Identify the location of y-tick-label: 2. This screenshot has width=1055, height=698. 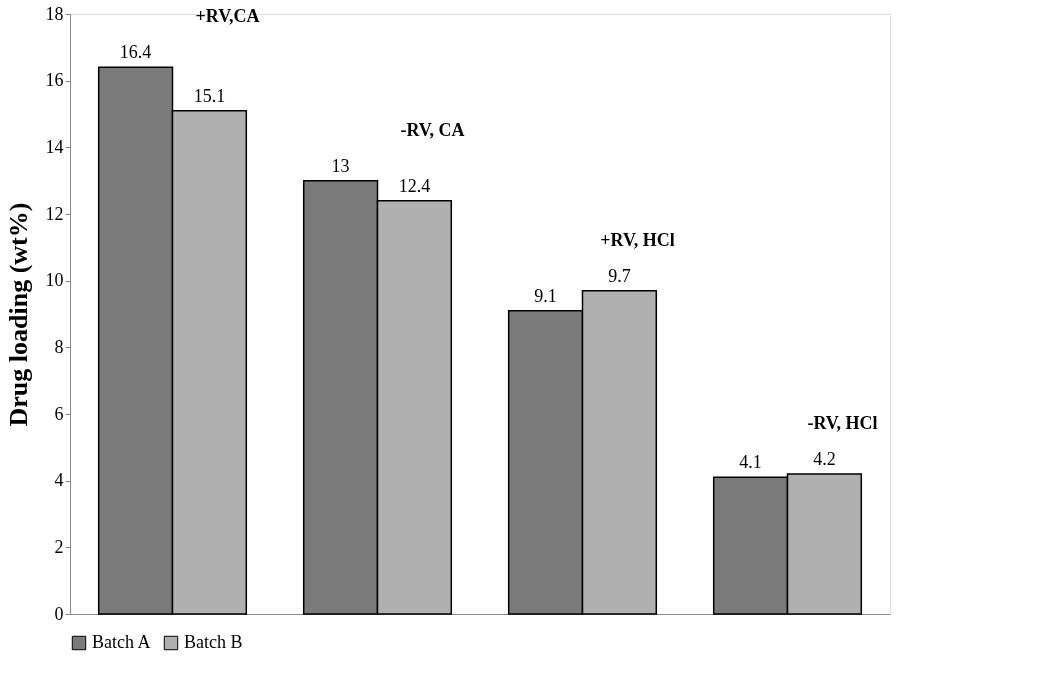
(59, 546).